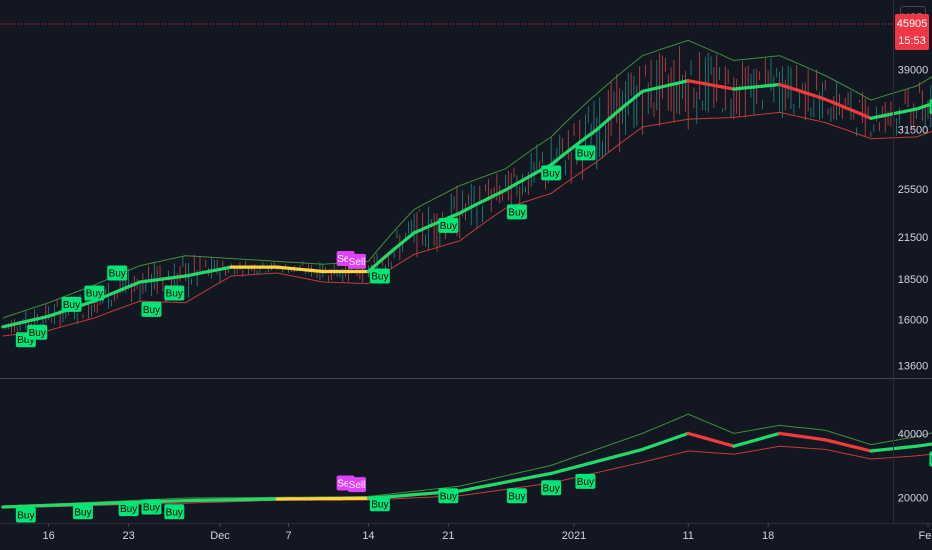 The height and width of the screenshot is (550, 932). I want to click on time-tick-label: 18, so click(768, 536).